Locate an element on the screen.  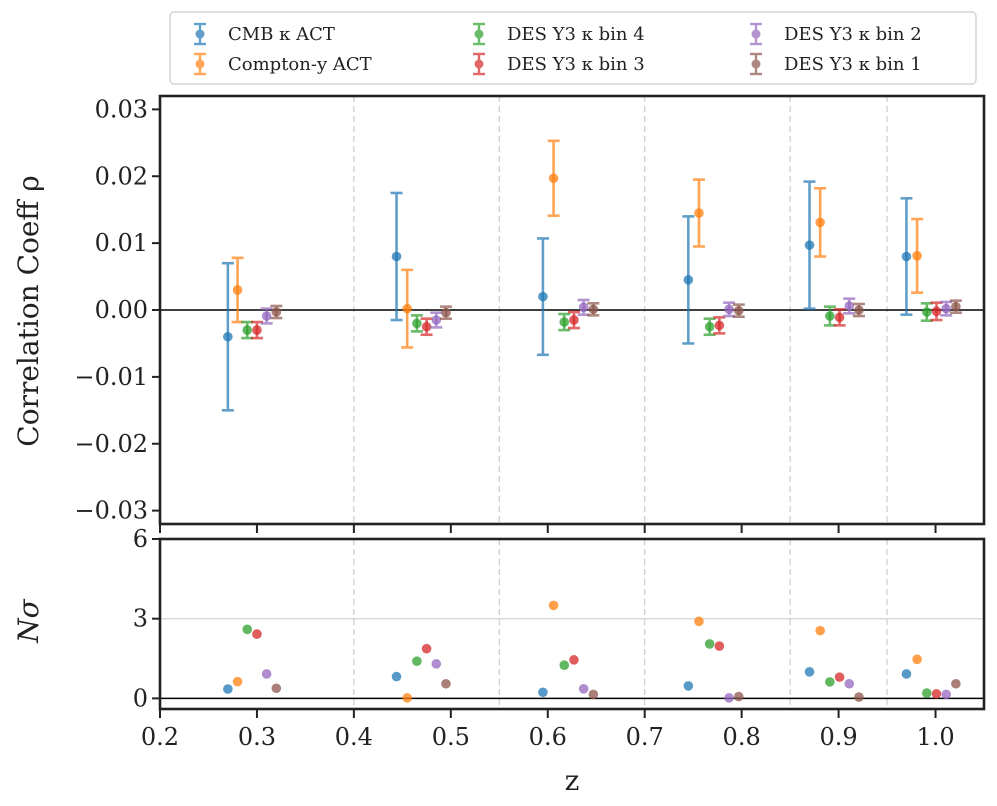
x-tick-label: 0.7 is located at coordinates (645, 737).